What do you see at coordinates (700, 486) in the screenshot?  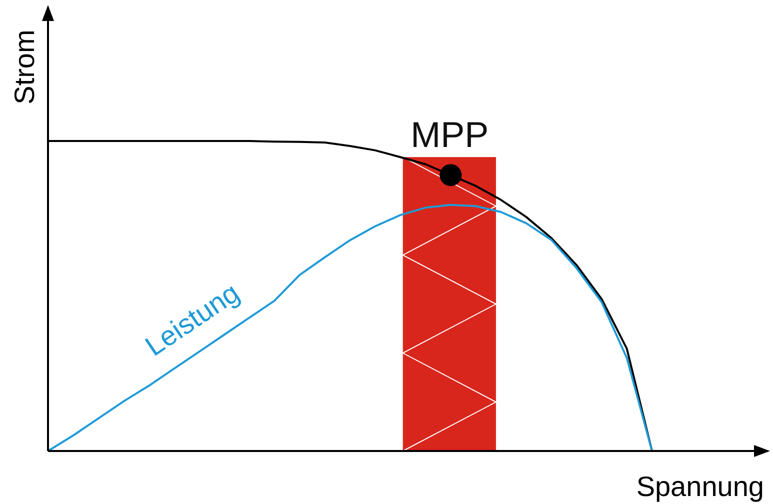 I see `x-axis-title: Spannung` at bounding box center [700, 486].